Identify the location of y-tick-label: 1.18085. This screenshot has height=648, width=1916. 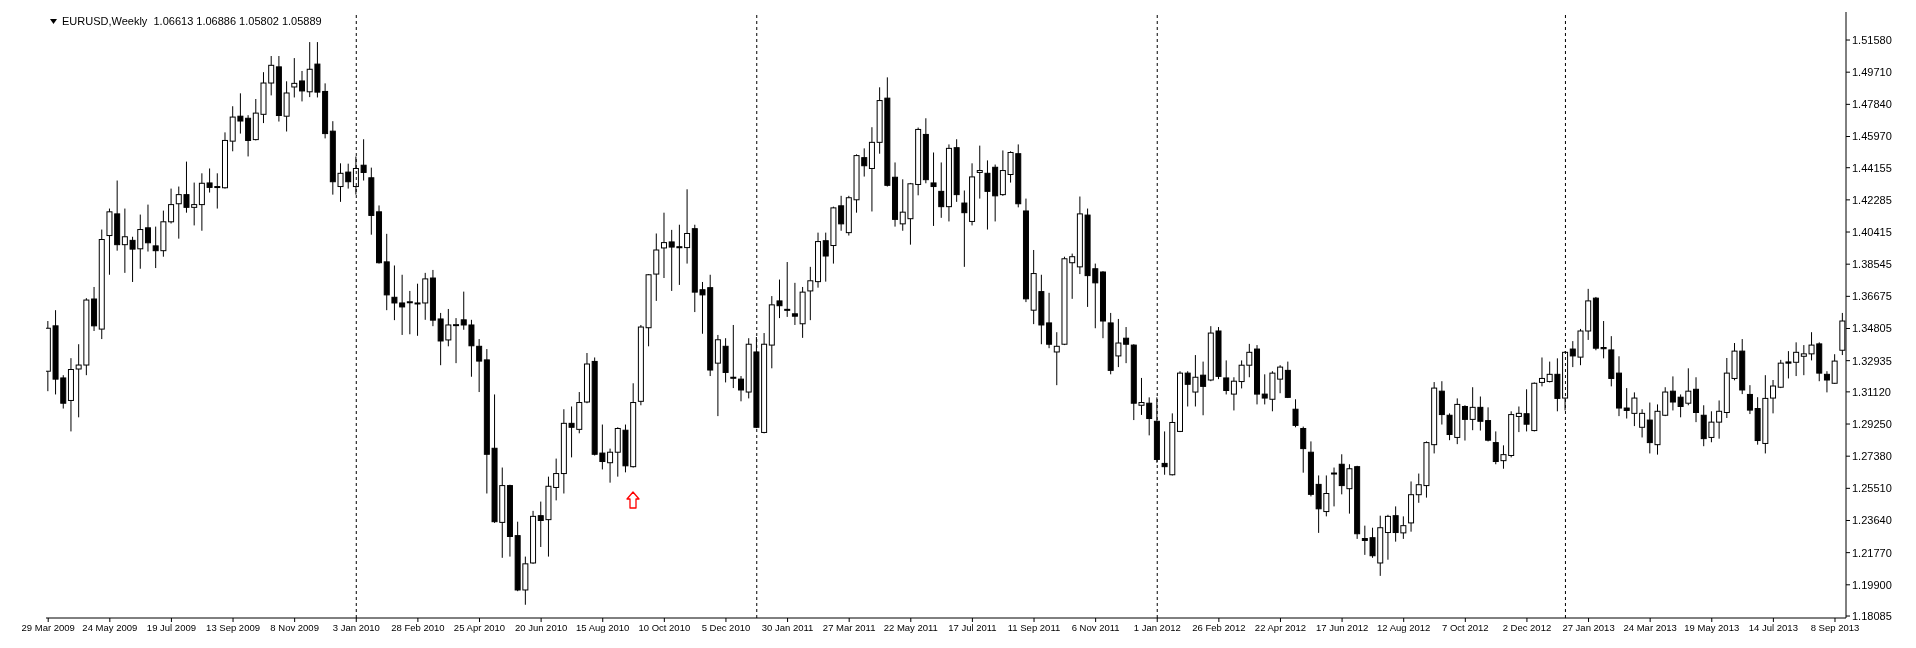
(1872, 615).